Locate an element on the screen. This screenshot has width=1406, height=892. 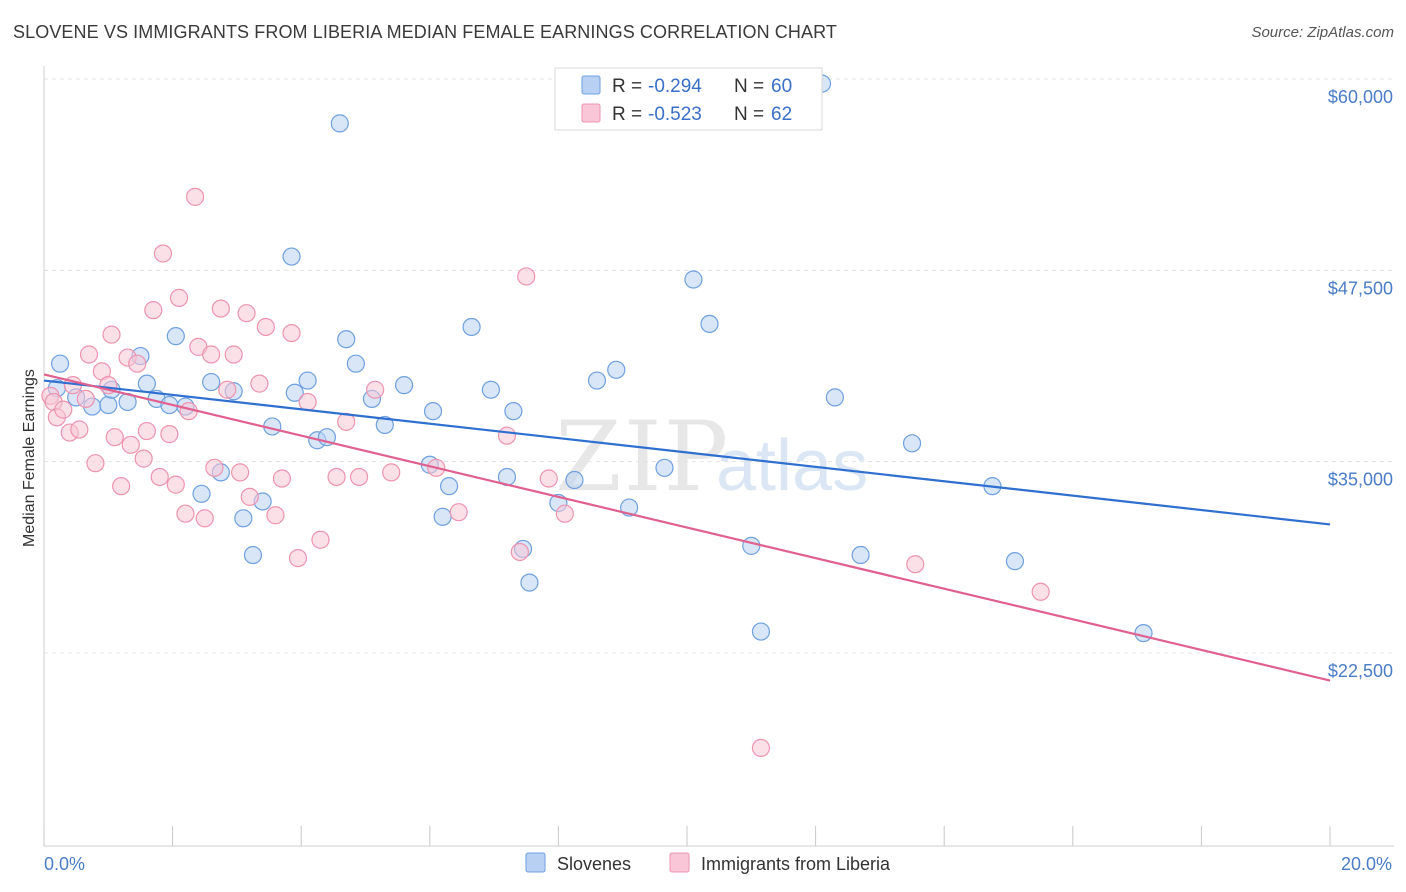
bottom-legend-label-slovenes: Slovenes is located at coordinates (594, 864).